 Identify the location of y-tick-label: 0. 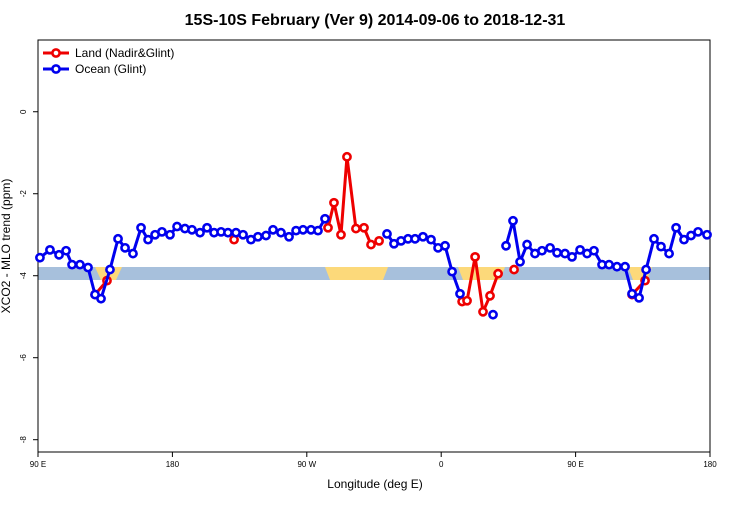
(23, 111).